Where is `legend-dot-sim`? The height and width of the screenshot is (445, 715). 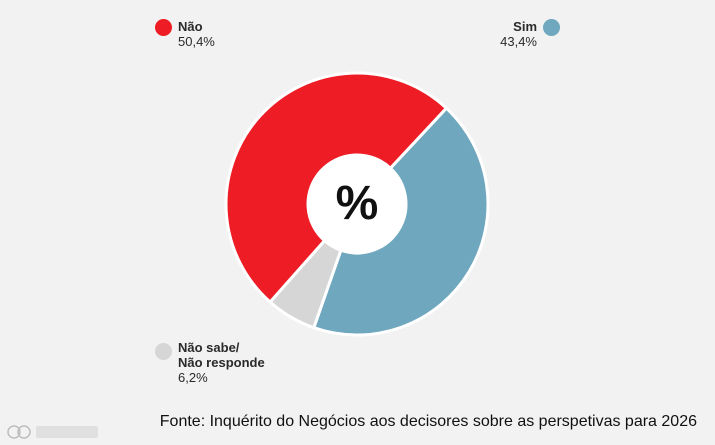
legend-dot-sim is located at coordinates (551, 27).